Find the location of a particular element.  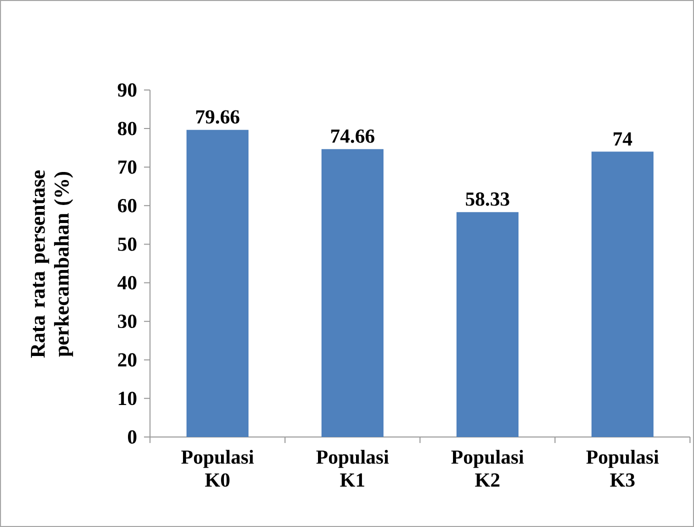

y-tick-label: 0 is located at coordinates (132, 437).